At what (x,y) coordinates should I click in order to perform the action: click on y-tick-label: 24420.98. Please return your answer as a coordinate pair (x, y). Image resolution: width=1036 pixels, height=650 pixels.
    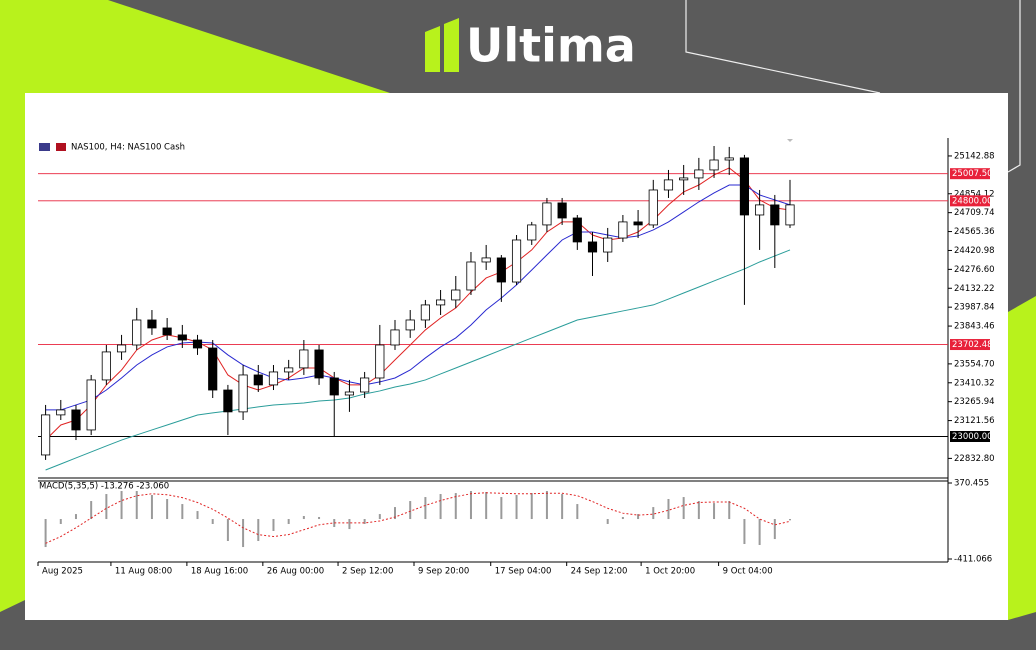
    Looking at the image, I should click on (974, 251).